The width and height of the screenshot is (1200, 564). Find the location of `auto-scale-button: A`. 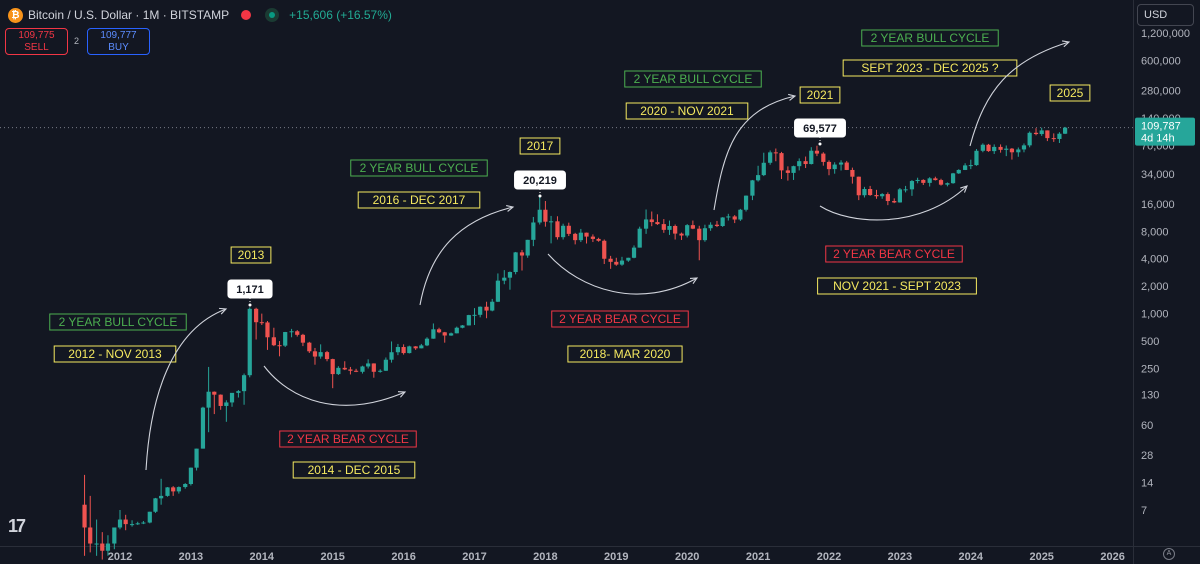

auto-scale-button: A is located at coordinates (1169, 554).